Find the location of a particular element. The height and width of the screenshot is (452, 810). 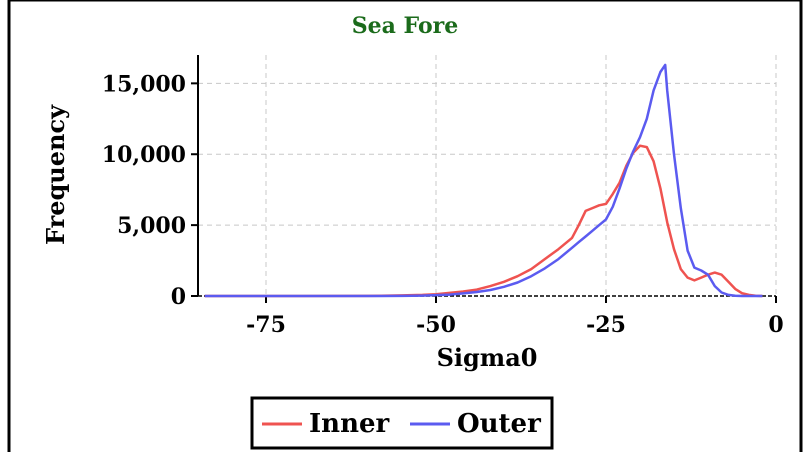

x-axis-title: Sigma0 is located at coordinates (487, 357).